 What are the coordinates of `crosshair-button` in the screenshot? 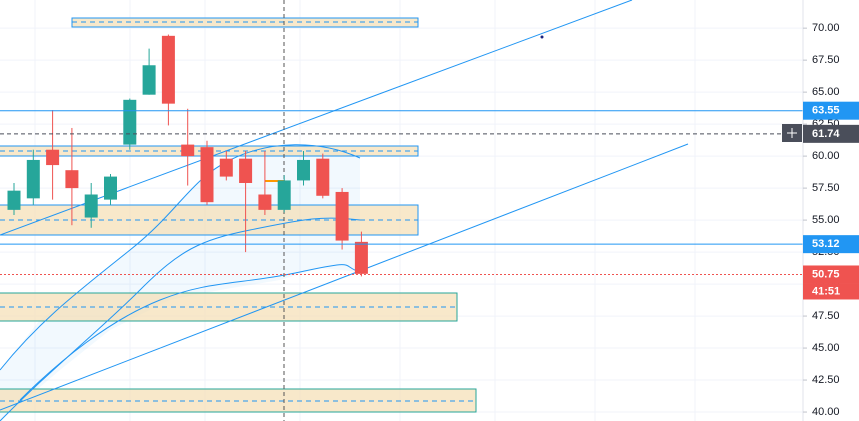 It's located at (792, 133).